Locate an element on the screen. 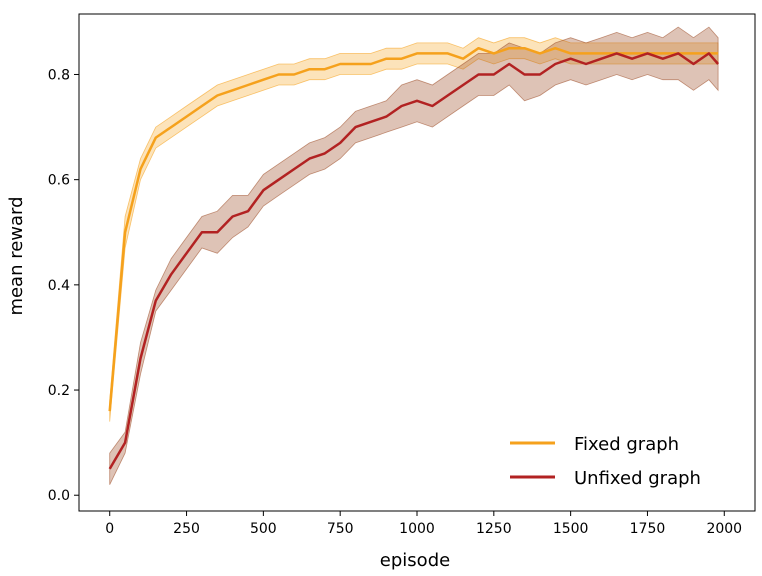 Image resolution: width=762 pixels, height=576 pixels. y-tick-label: 0.6 is located at coordinates (59, 181).